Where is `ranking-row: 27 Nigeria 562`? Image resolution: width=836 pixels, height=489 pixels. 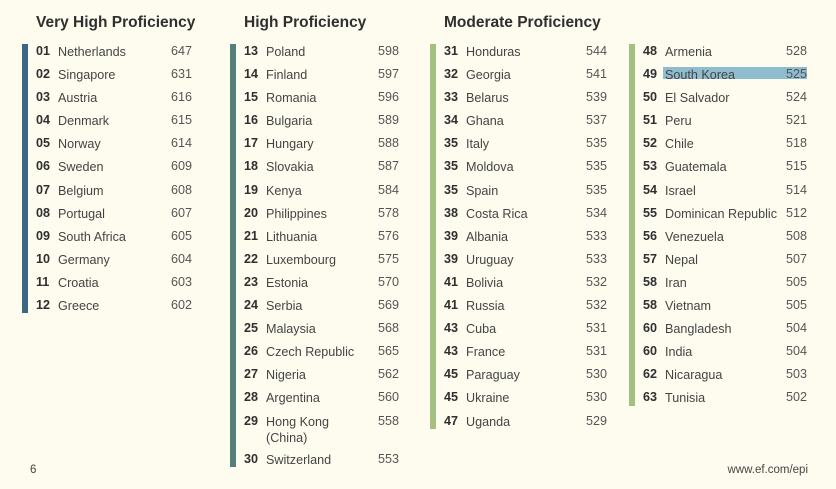
ranking-row: 27 Nigeria 562 is located at coordinates (321, 378).